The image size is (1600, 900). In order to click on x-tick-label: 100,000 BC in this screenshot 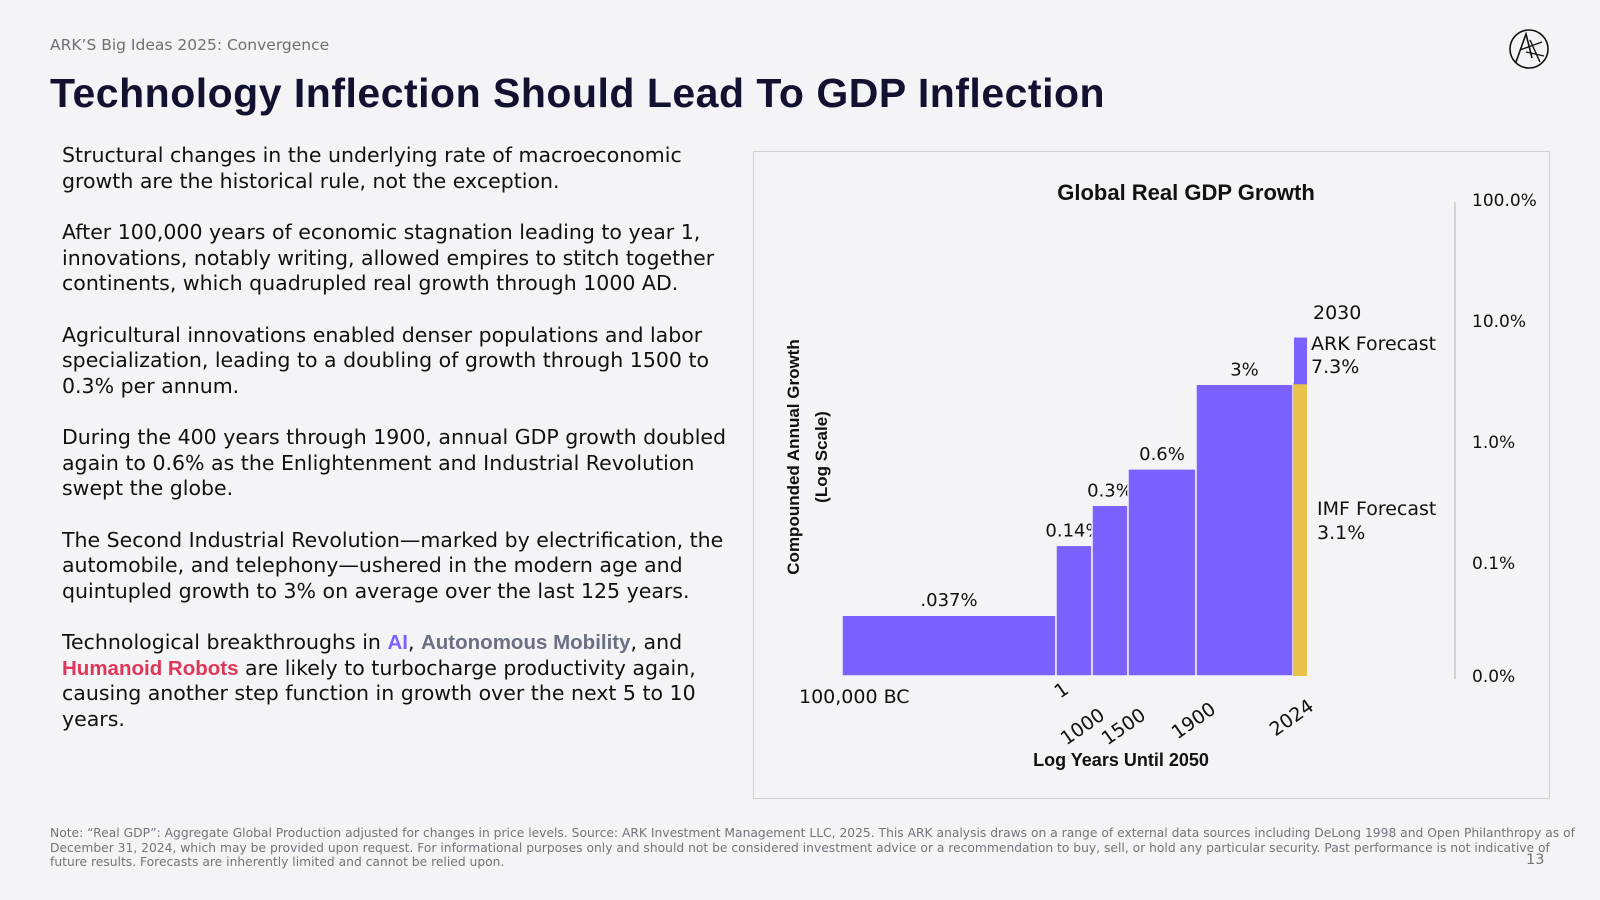, I will do `click(854, 697)`.